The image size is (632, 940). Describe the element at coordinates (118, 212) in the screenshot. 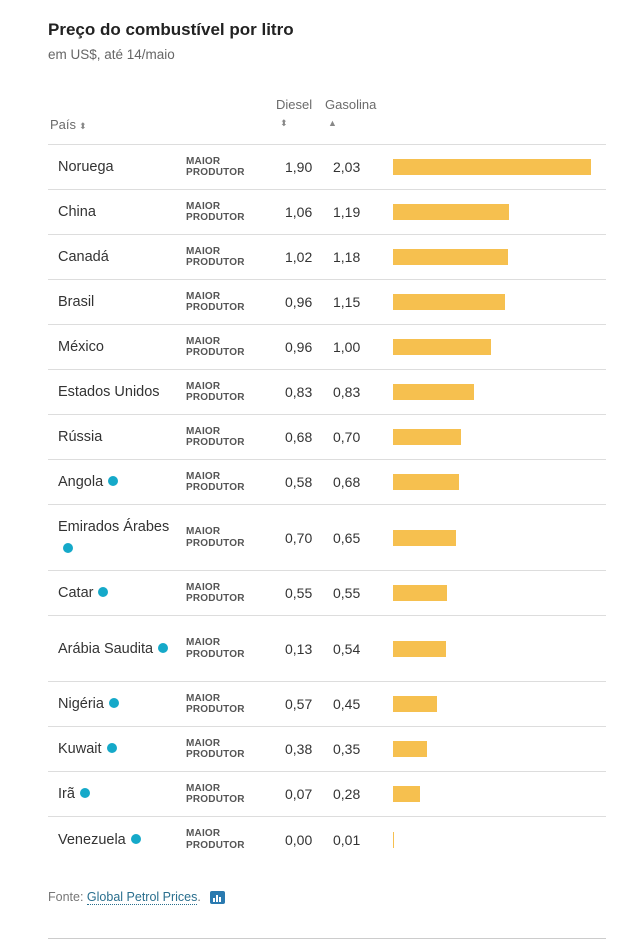

I see `country-name: China` at that location.